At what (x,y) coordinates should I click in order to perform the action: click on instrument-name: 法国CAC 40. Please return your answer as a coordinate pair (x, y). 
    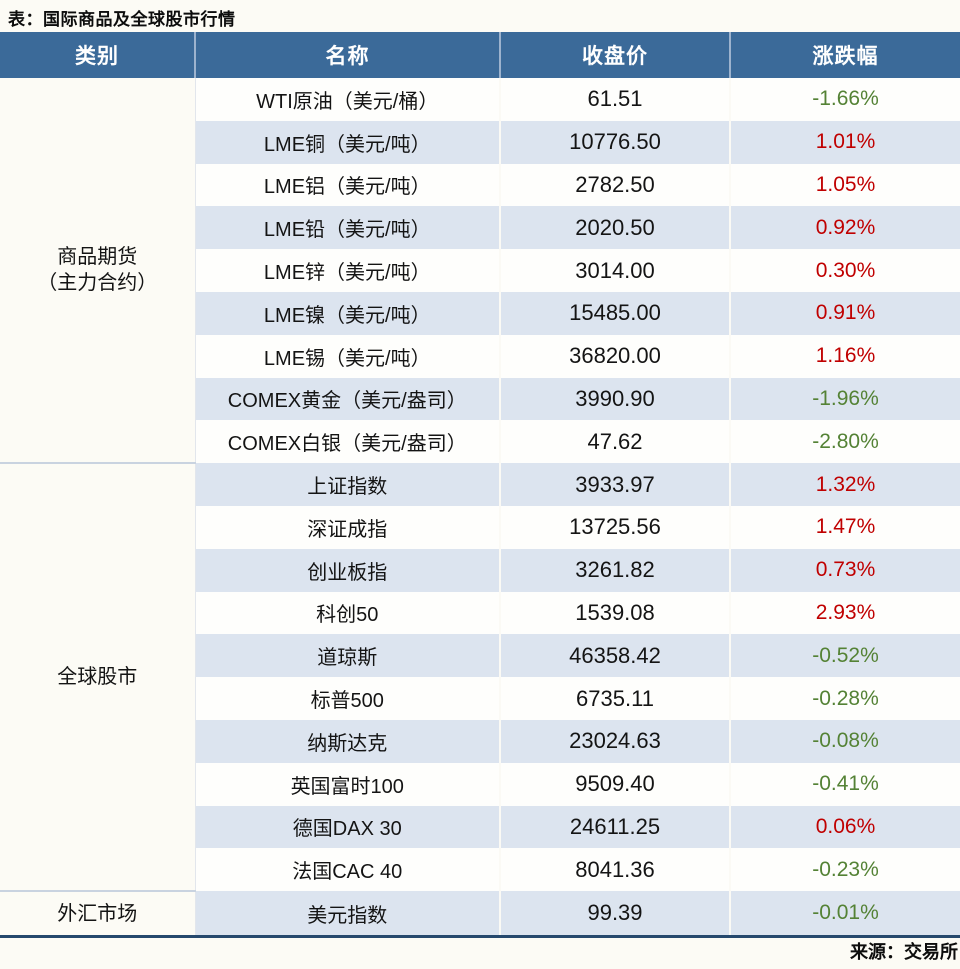
    Looking at the image, I should click on (347, 870).